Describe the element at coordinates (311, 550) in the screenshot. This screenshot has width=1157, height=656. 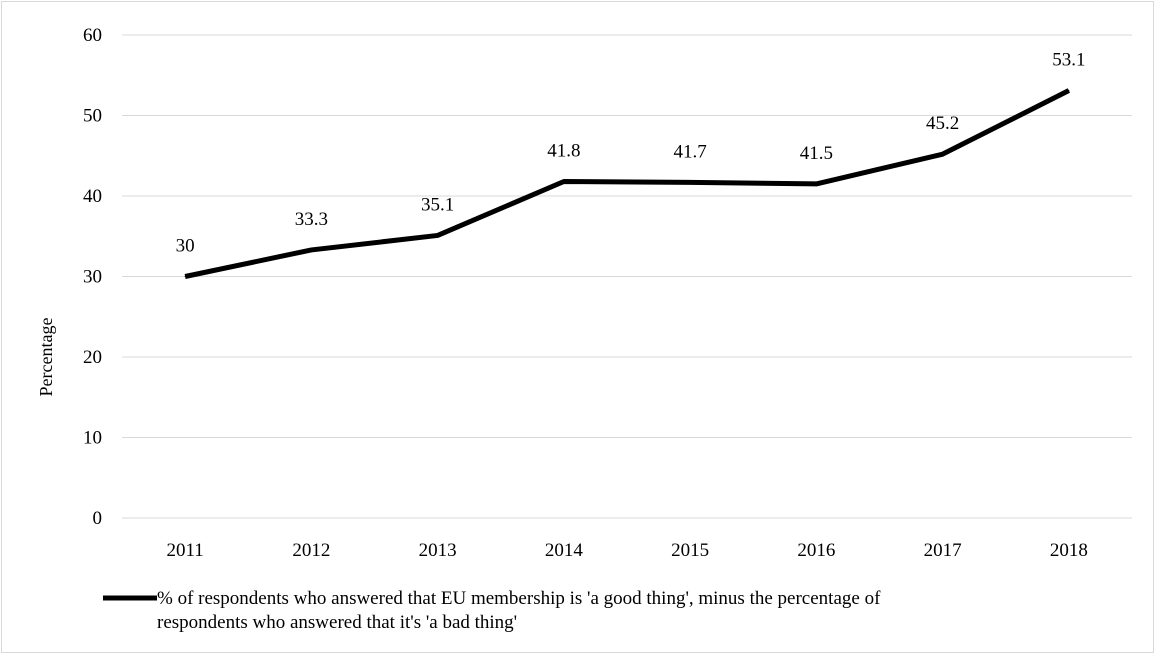
I see `x-tick-label: 2012` at that location.